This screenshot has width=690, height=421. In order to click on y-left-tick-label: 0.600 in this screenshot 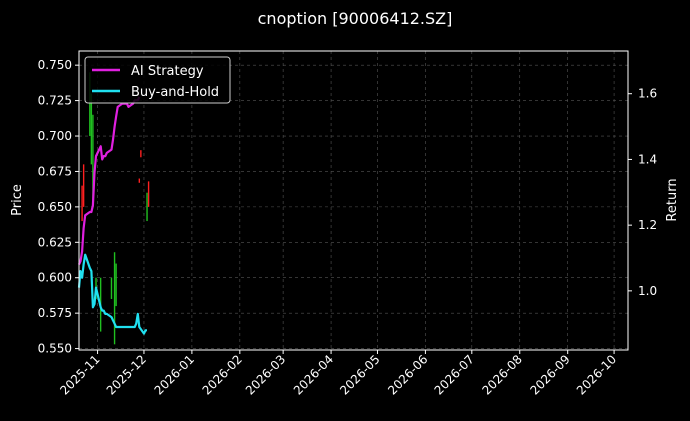, I will do `click(55, 278)`.